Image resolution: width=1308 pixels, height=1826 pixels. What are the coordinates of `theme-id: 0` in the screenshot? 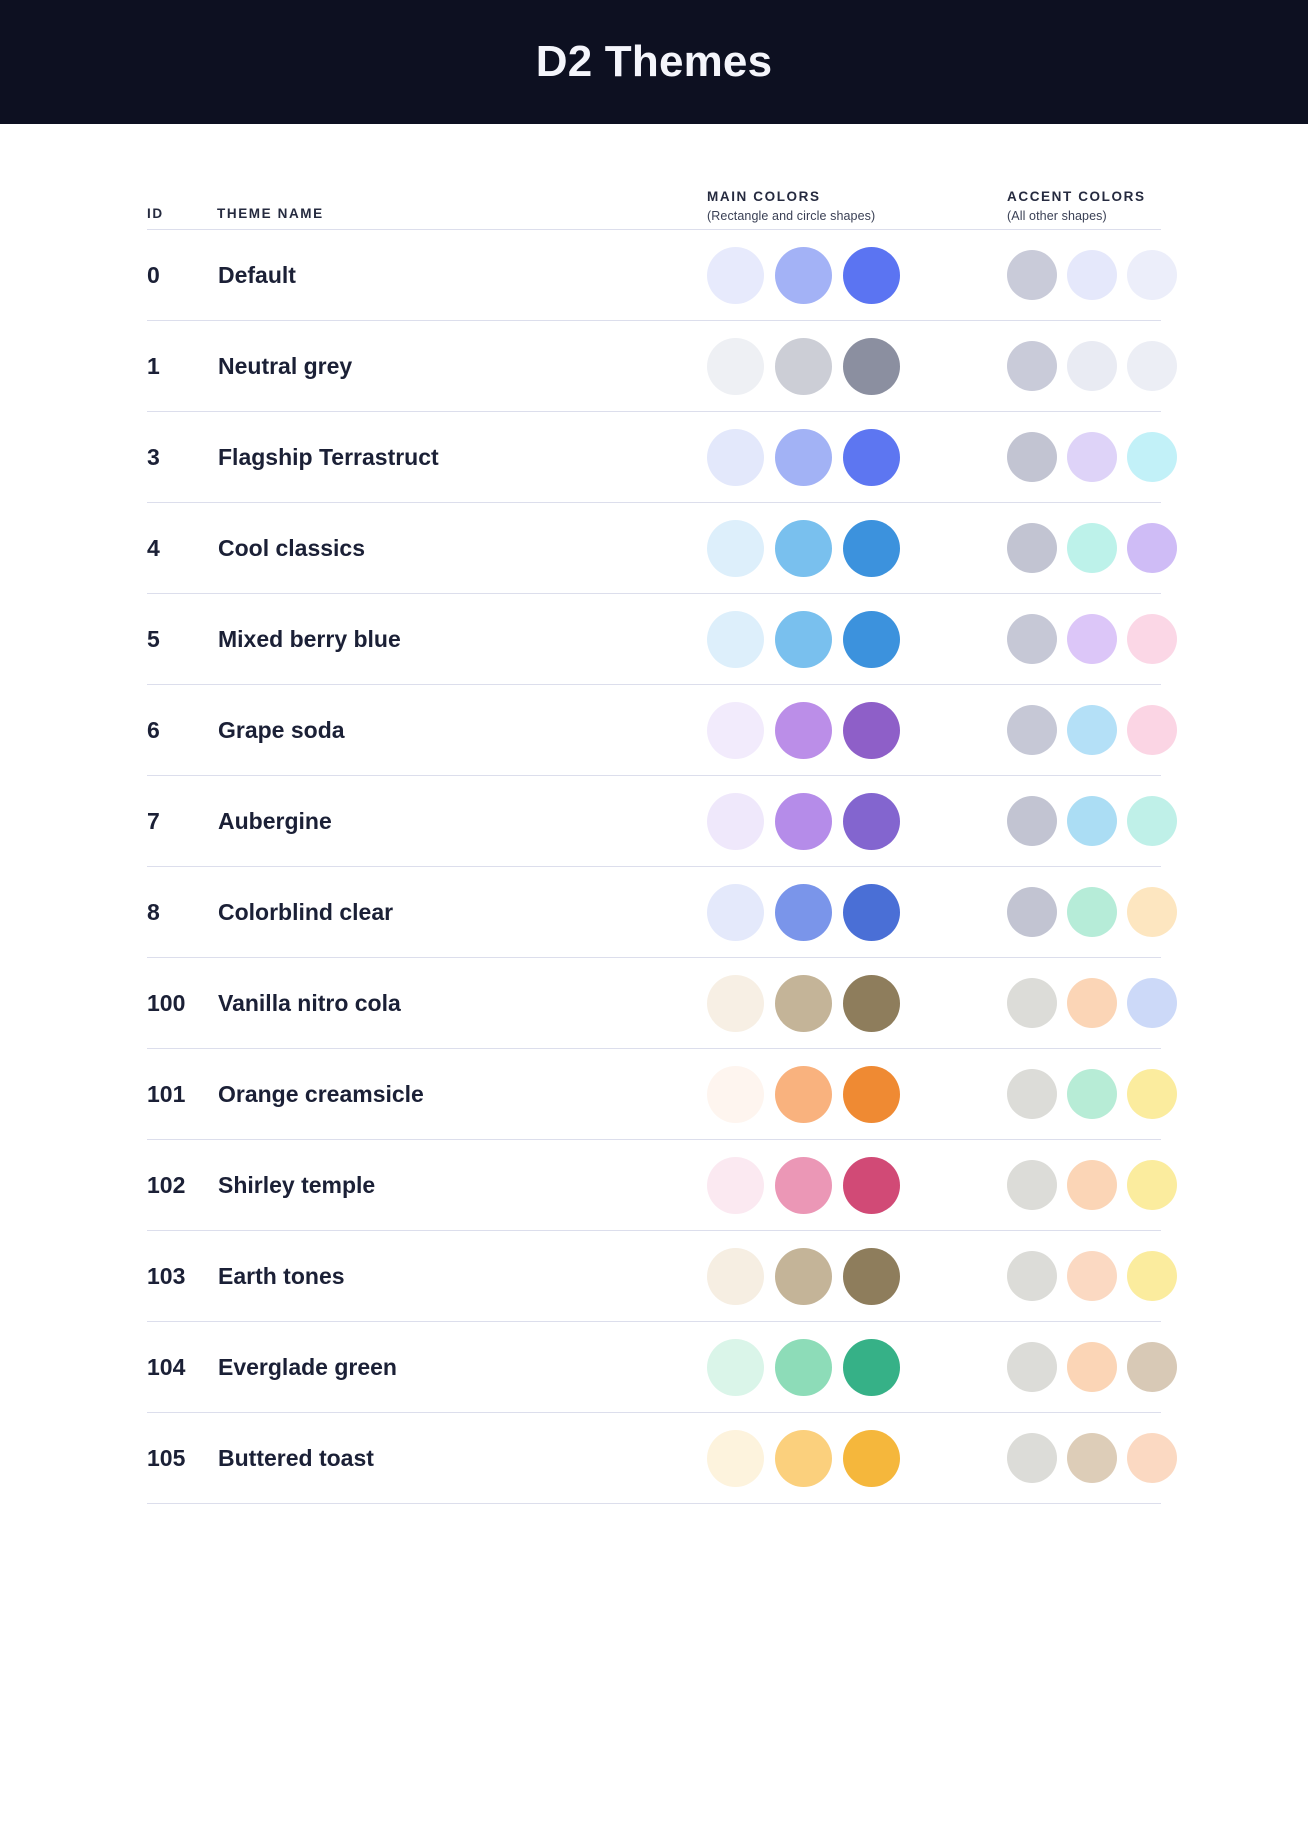 It's located at (153, 274).